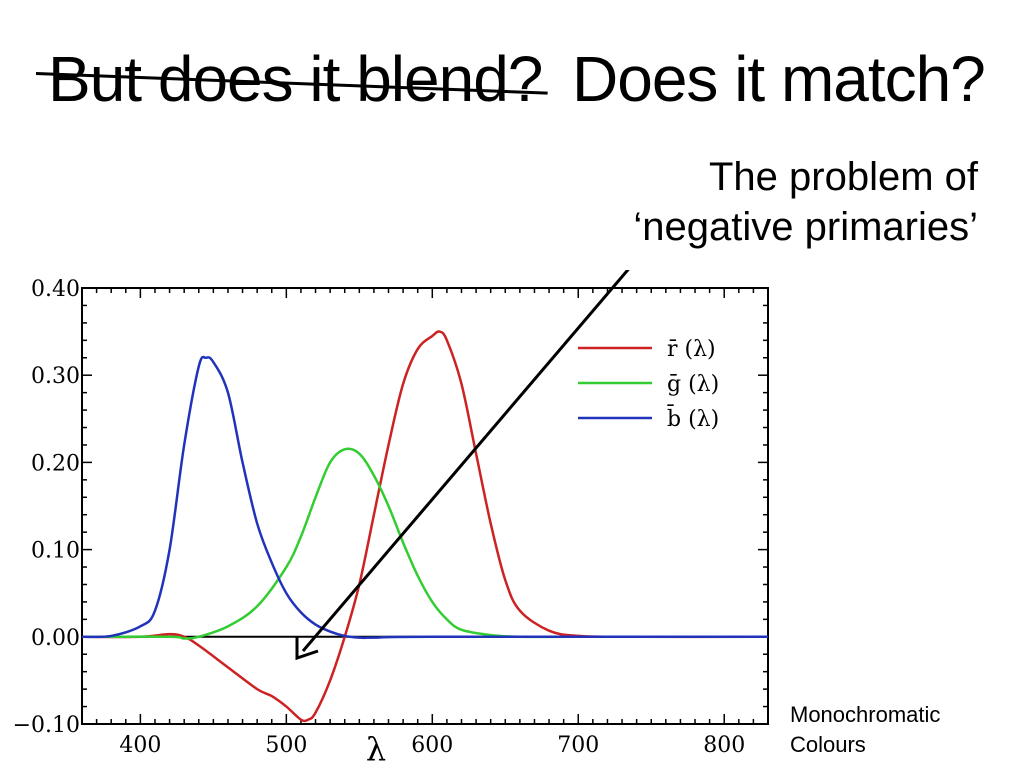 This screenshot has height=768, width=1024. What do you see at coordinates (295, 79) in the screenshot?
I see `struck-title: But does it blend?` at bounding box center [295, 79].